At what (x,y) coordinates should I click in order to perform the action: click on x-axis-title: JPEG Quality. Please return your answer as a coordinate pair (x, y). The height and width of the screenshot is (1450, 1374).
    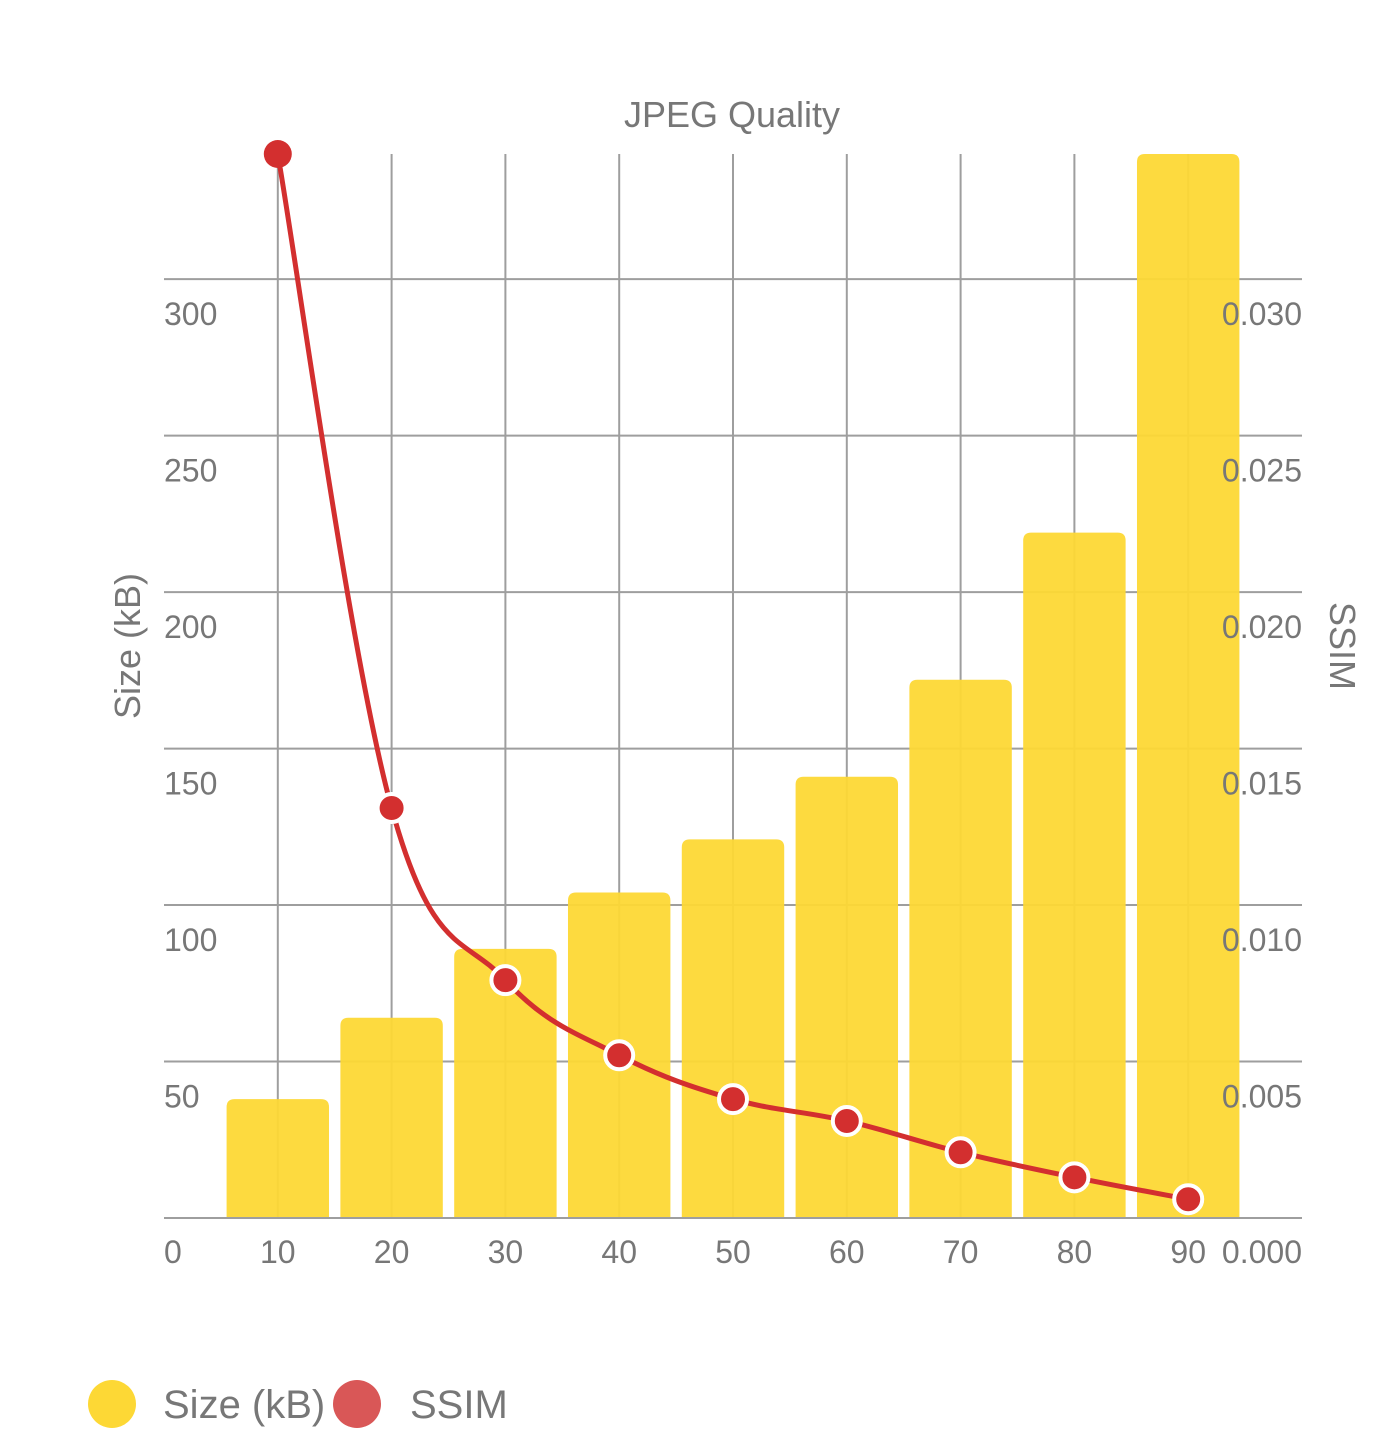
    Looking at the image, I should click on (732, 114).